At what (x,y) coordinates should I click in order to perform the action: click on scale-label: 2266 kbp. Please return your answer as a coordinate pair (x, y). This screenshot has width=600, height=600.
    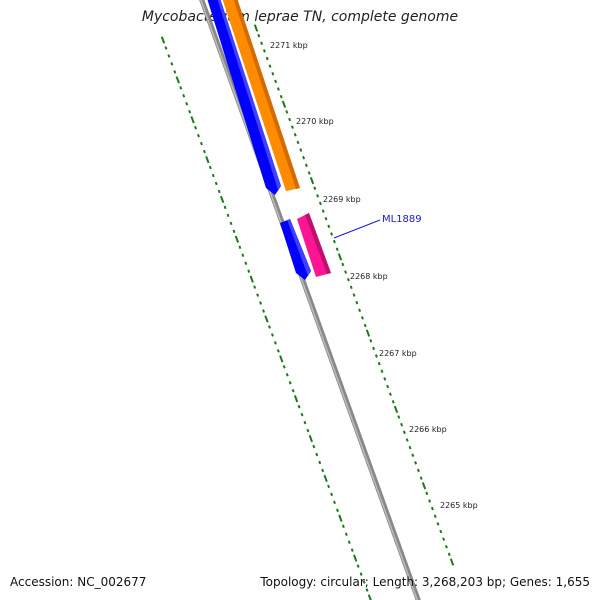
    Looking at the image, I should click on (428, 429).